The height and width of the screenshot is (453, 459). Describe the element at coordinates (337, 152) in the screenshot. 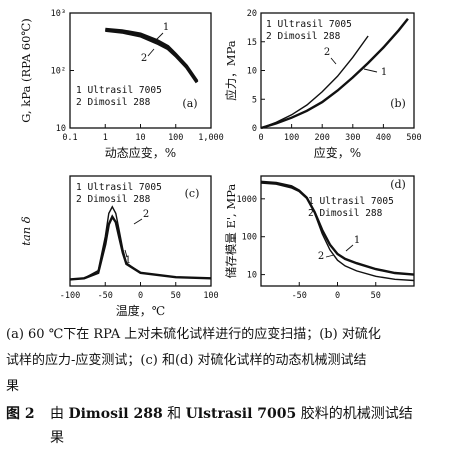

I see `x-axis-label: 应变，%` at that location.